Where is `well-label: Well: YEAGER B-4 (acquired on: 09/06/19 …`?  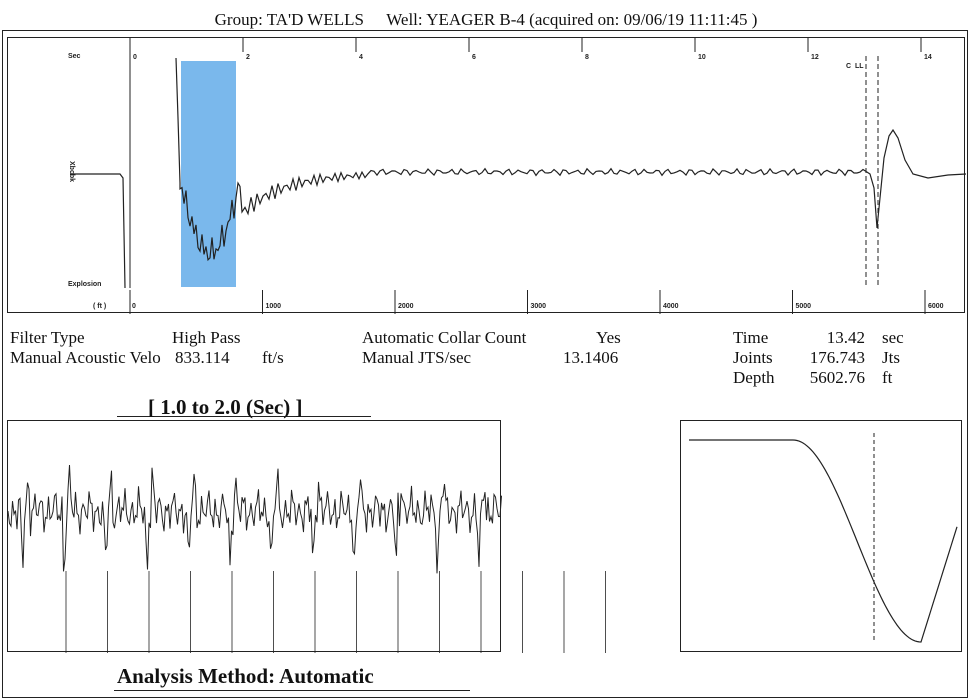
well-label: Well: YEAGER B-4 (acquired on: 09/06/19 … is located at coordinates (572, 19).